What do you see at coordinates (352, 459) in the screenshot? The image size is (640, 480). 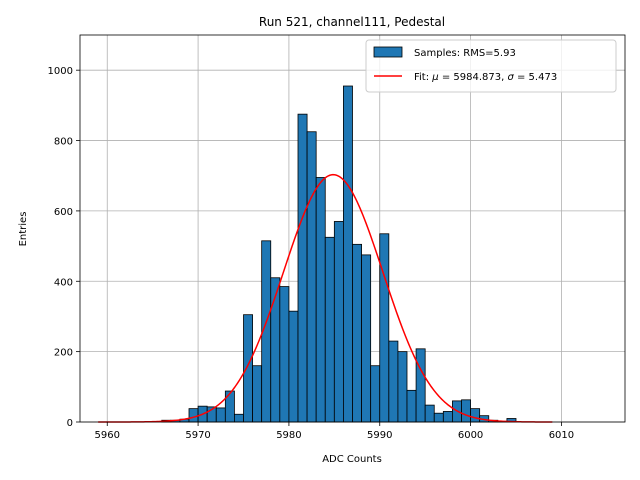 I see `x-axis-label: ADC Counts` at bounding box center [352, 459].